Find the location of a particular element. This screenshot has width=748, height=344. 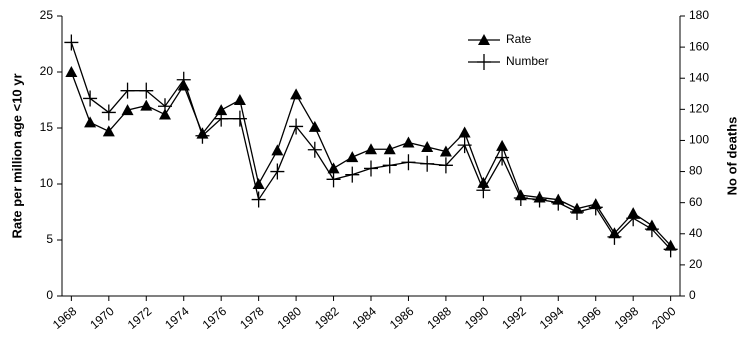

x-tick-label: 1990 is located at coordinates (477, 318).